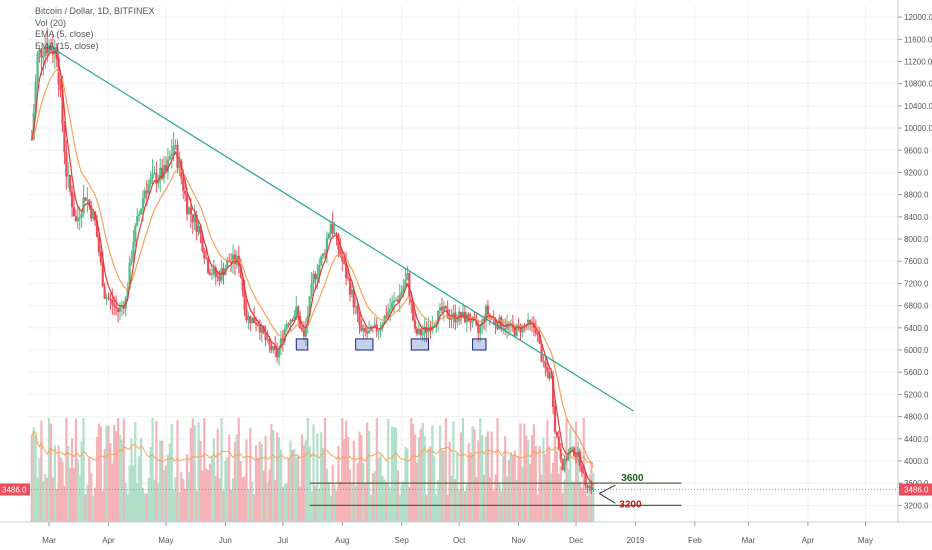 The height and width of the screenshot is (550, 932). Describe the element at coordinates (51, 22) in the screenshot. I see `legend-volume: Vol (20)` at that location.